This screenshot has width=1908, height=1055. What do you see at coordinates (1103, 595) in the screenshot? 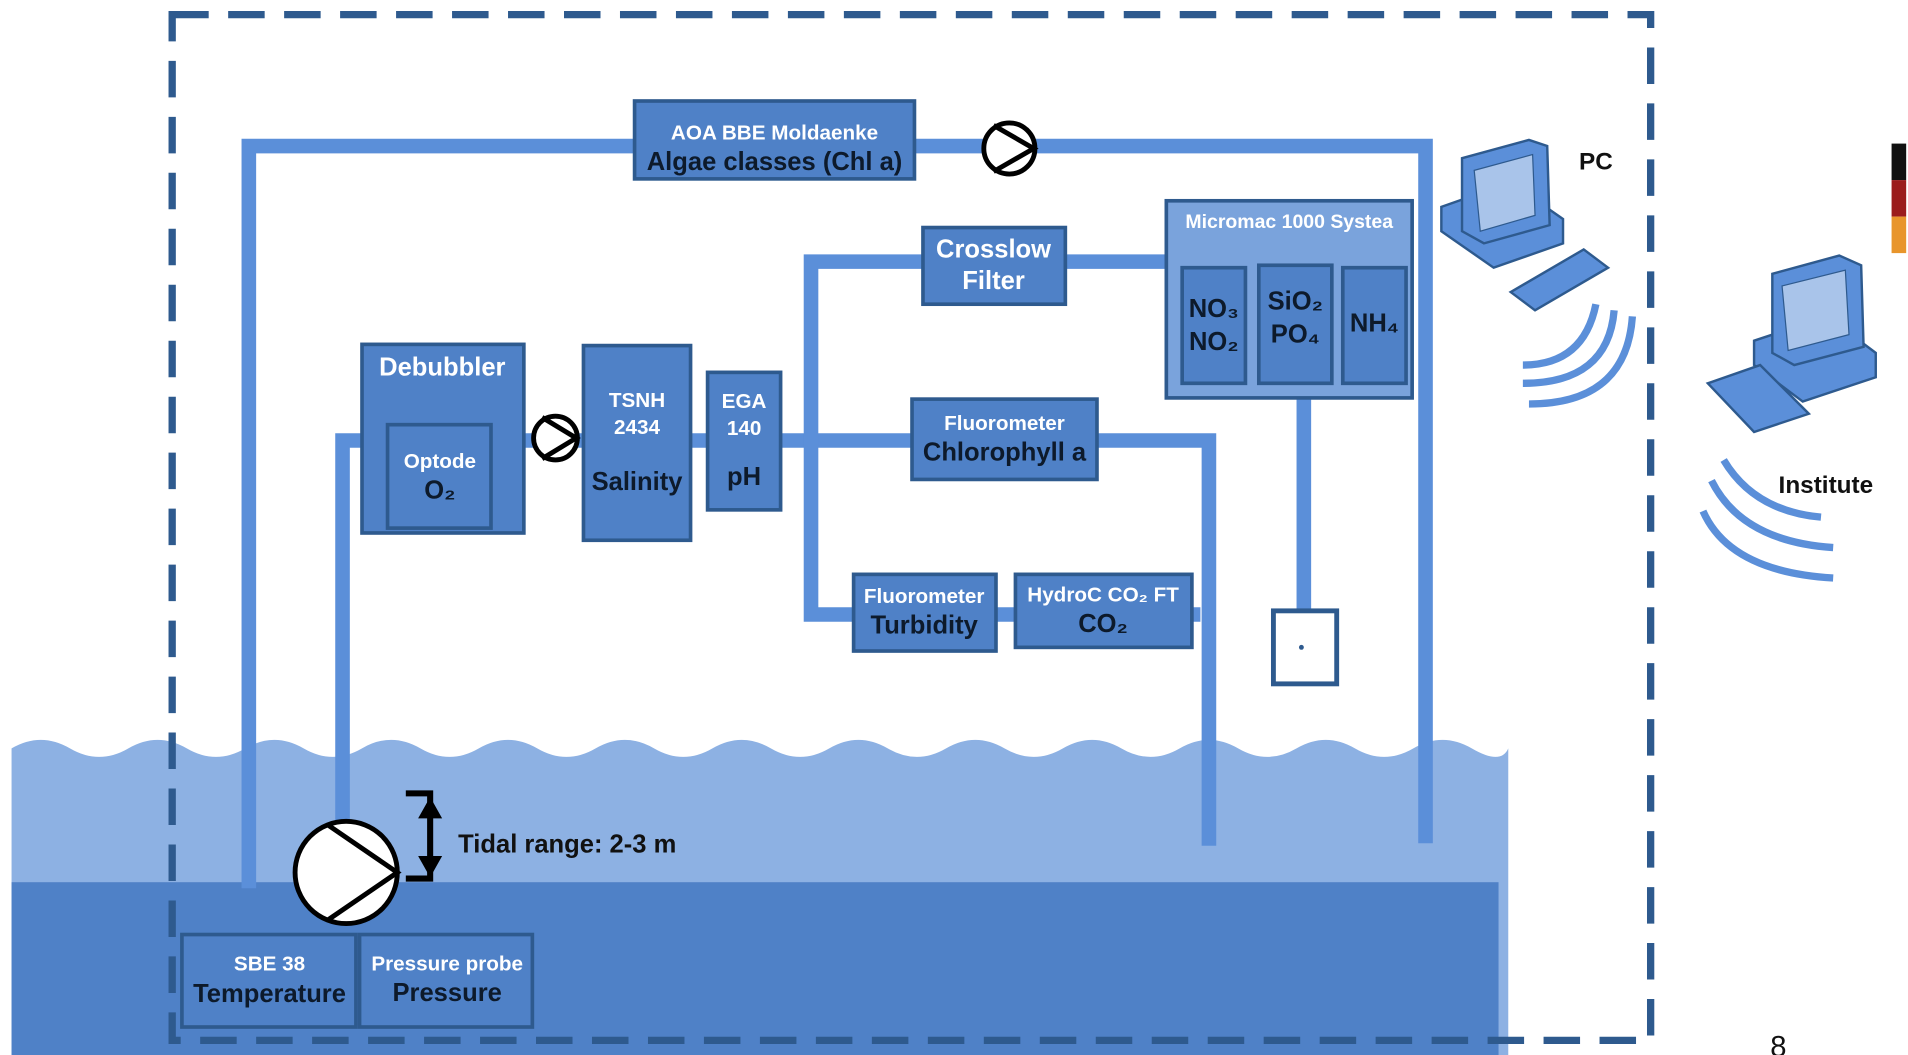
I see `hydroc-title: HydroC CO₂ FT` at bounding box center [1103, 595].